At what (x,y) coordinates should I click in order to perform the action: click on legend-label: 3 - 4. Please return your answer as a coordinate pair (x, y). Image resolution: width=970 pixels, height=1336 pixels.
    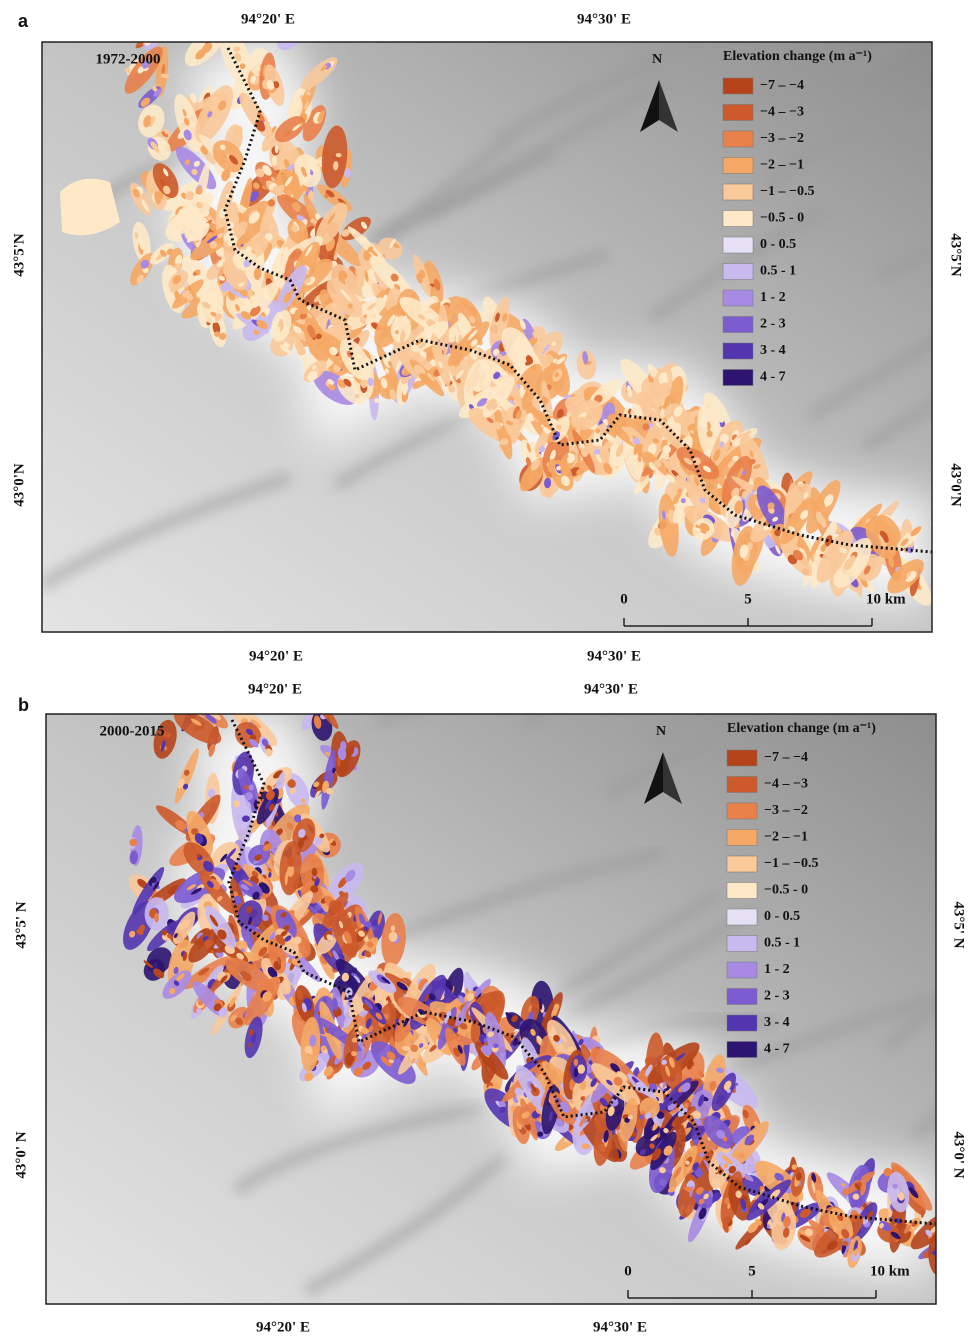
    Looking at the image, I should click on (773, 350).